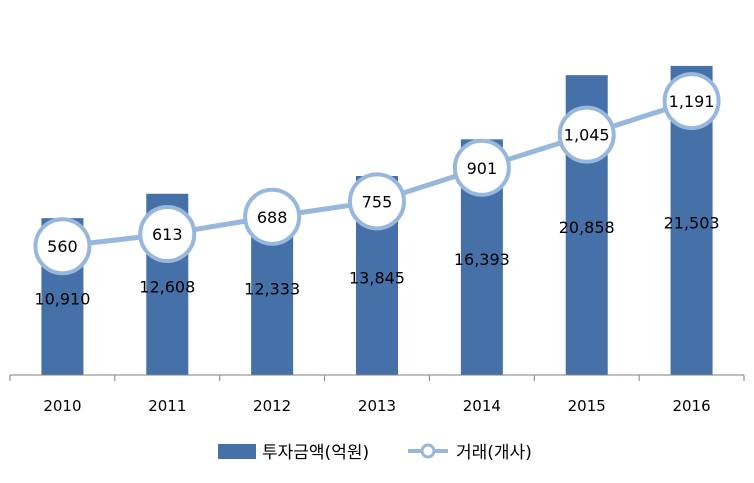 This screenshot has height=483, width=754. Describe the element at coordinates (237, 451) in the screenshot. I see `legend-bar-swatch` at that location.